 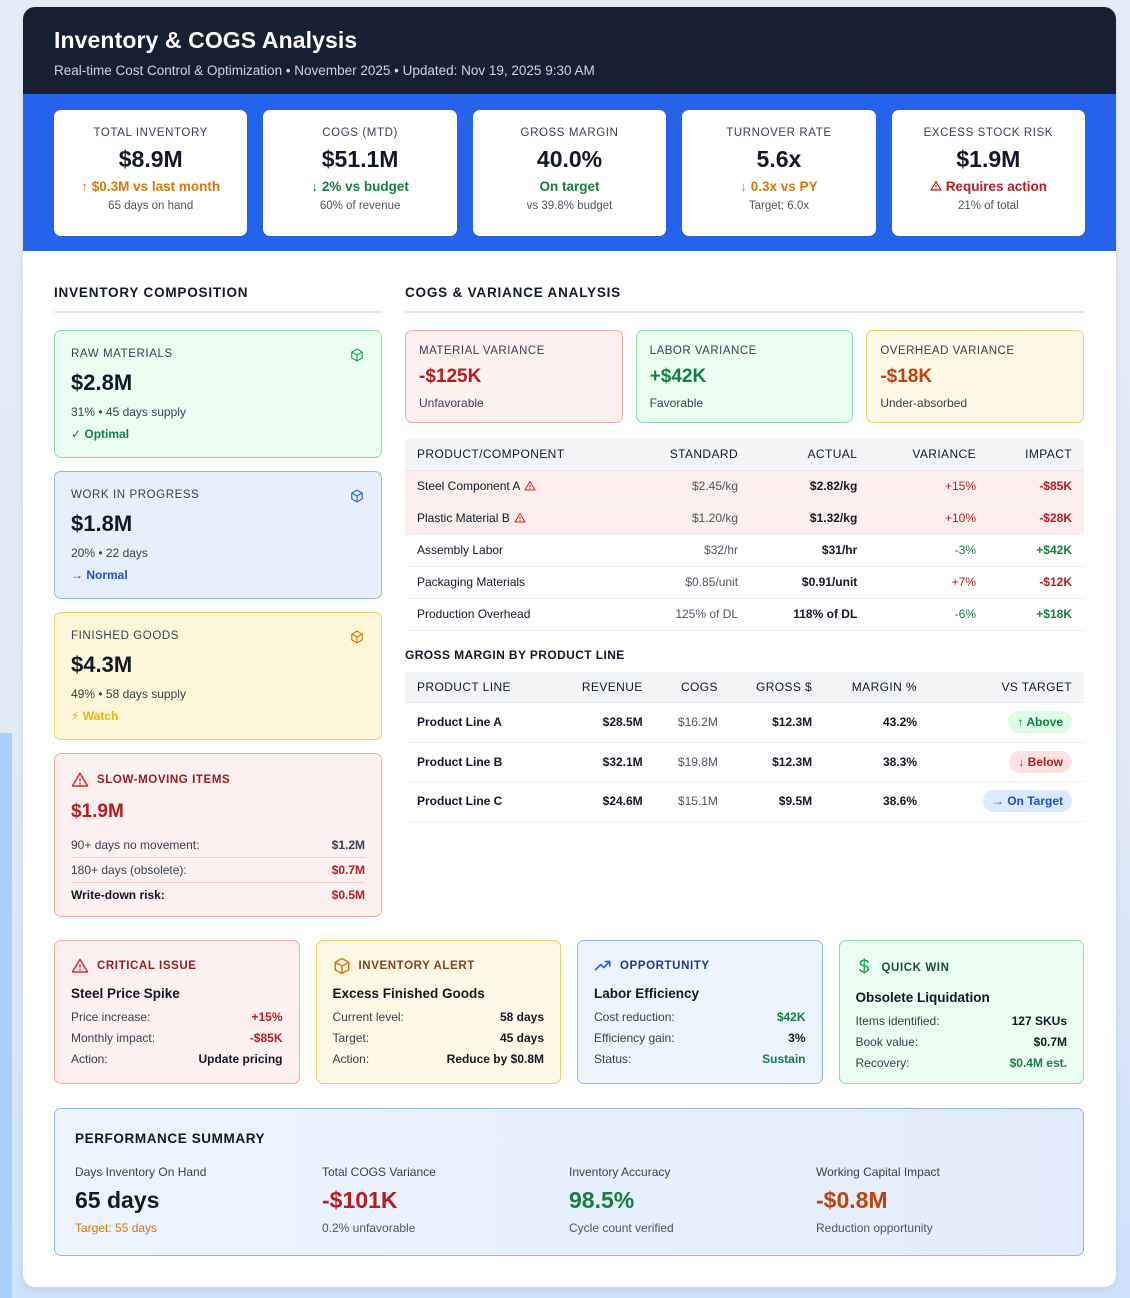 I want to click on variance-value: +$42K, so click(x=678, y=376).